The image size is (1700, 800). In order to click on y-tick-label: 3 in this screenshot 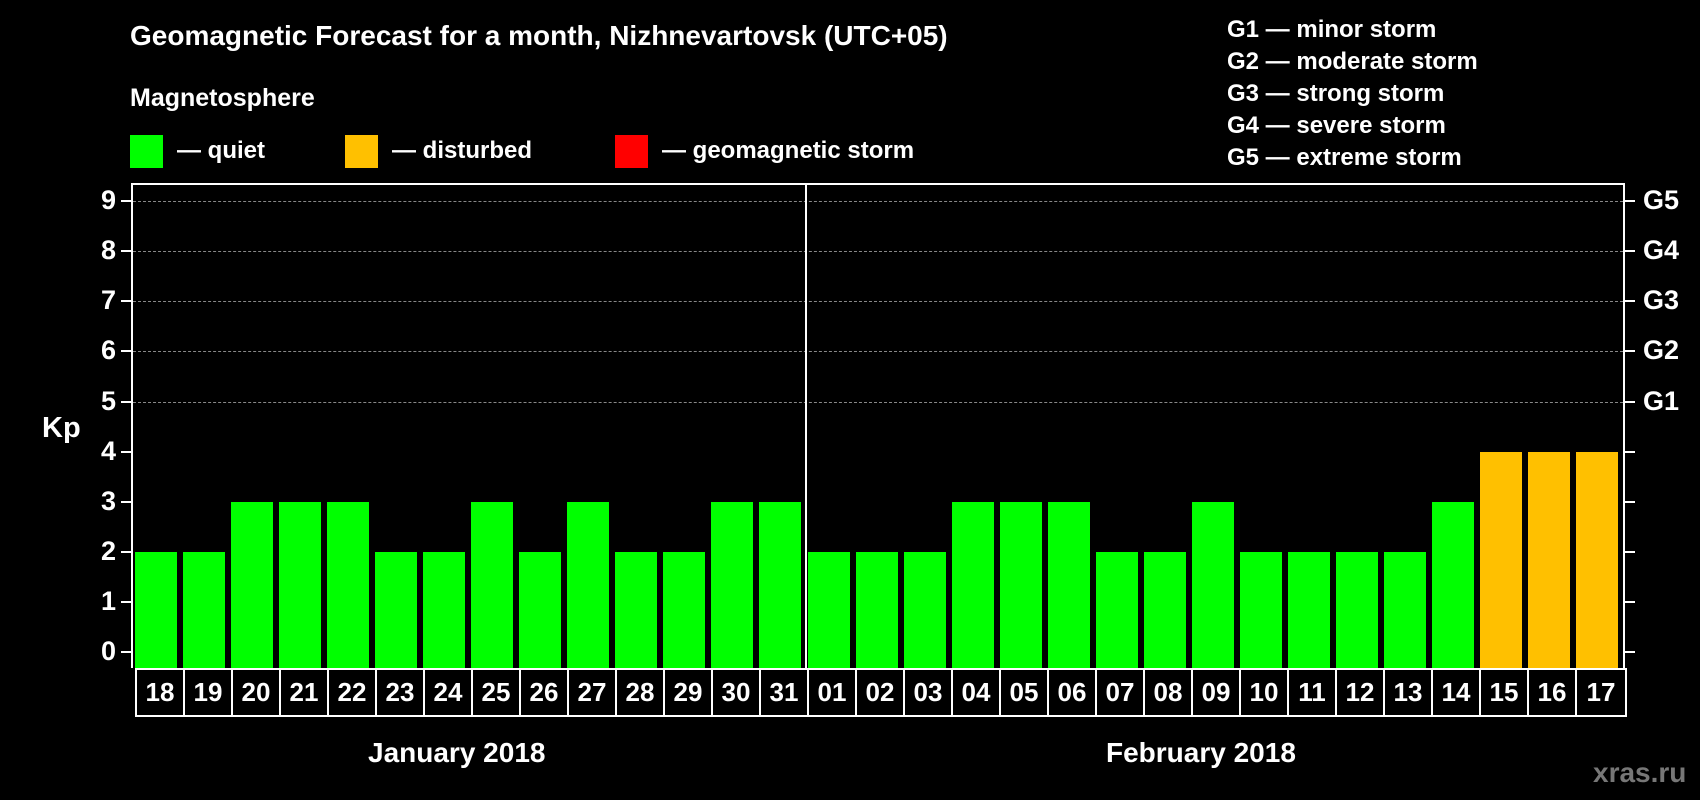, I will do `click(108, 500)`.